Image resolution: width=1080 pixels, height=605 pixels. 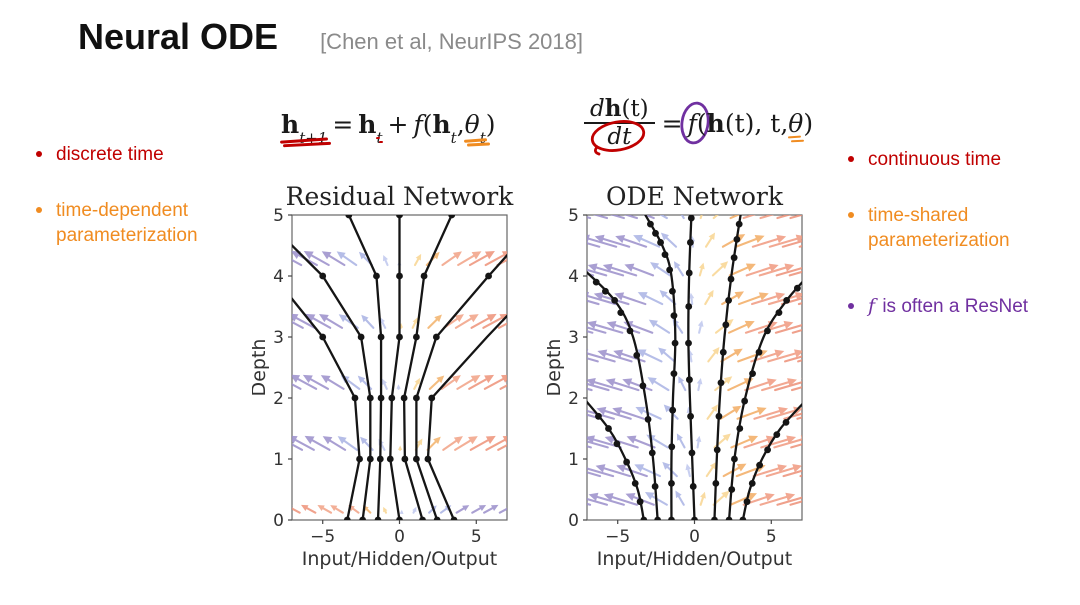 I want to click on plus-sign: +, so click(x=398, y=124).